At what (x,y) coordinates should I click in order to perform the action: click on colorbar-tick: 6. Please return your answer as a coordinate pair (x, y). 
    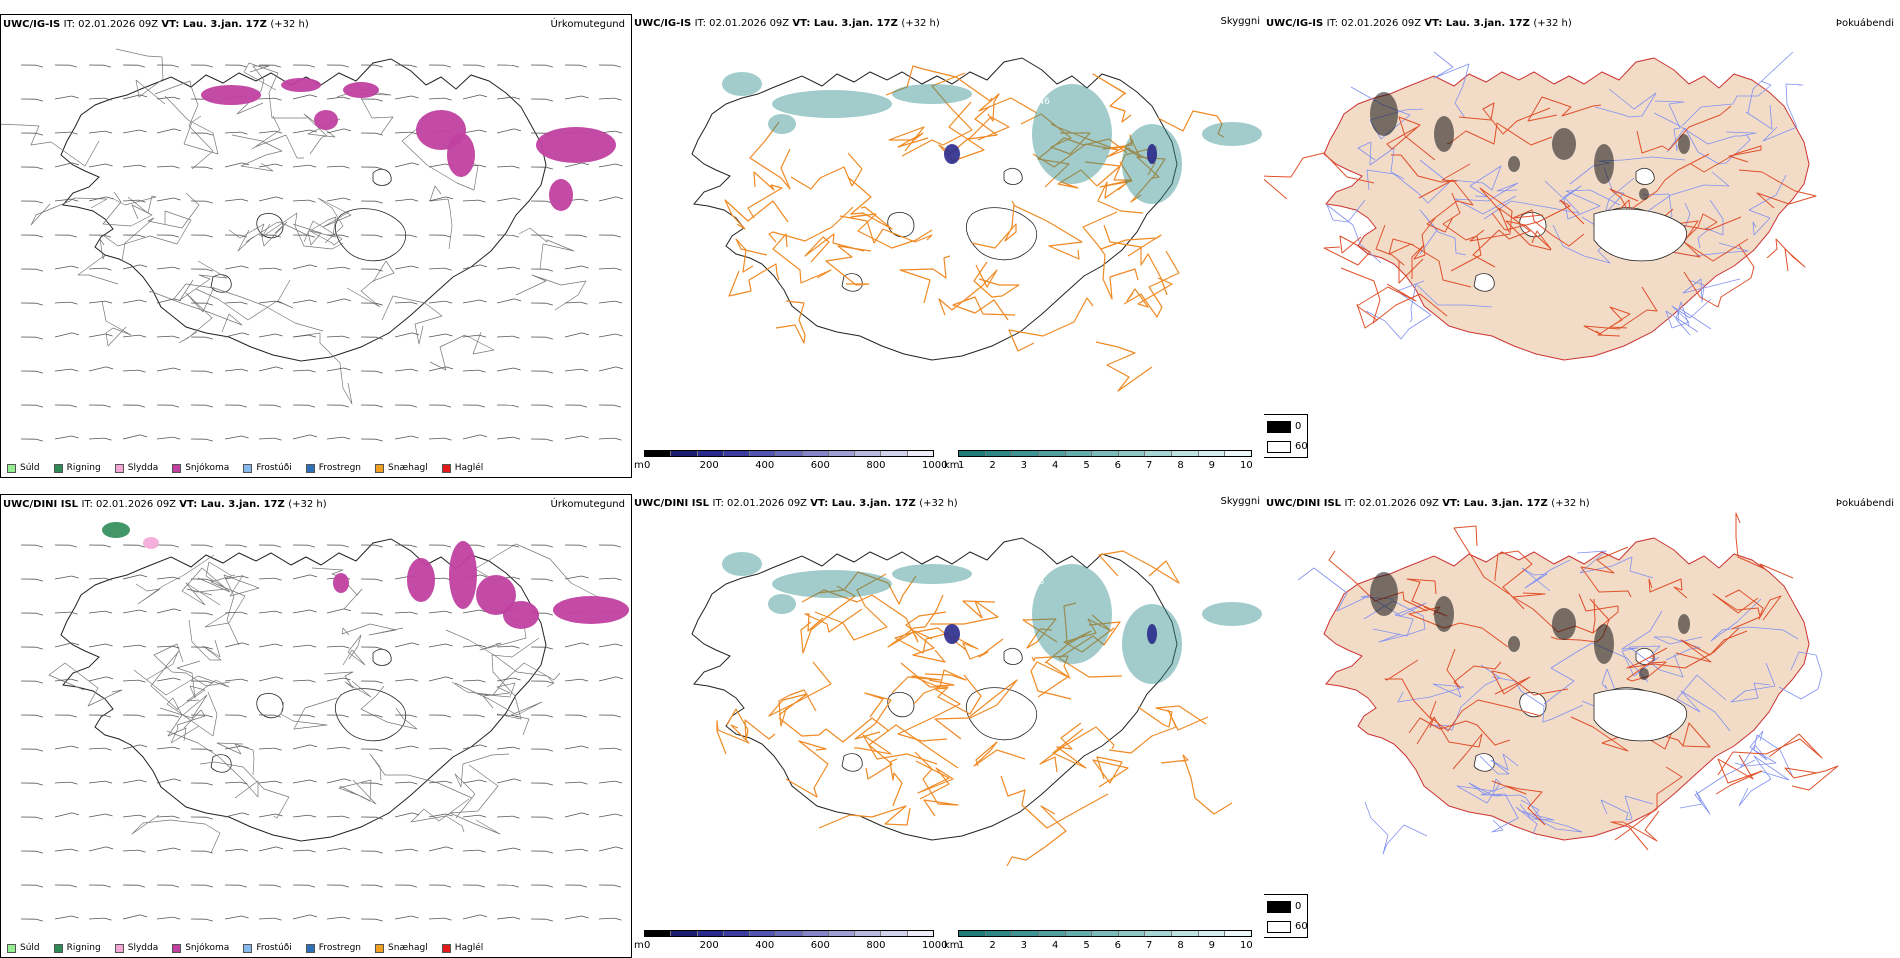
    Looking at the image, I should click on (1118, 945).